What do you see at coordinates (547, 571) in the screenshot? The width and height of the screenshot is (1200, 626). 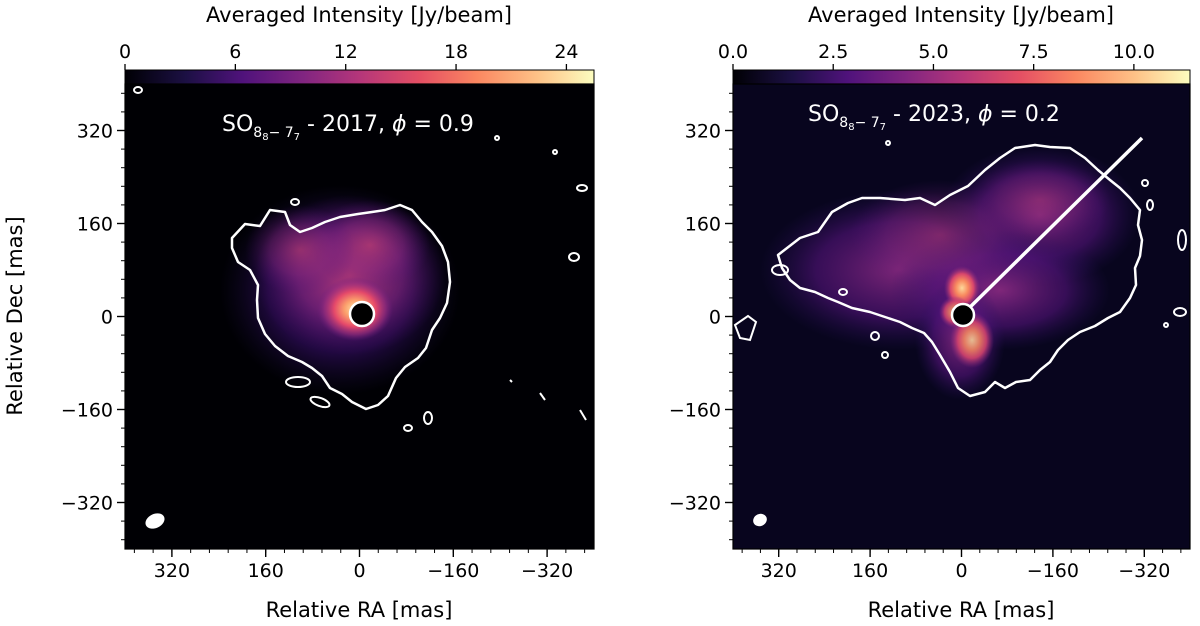 I see `x-tick-label-2017-4: −320` at bounding box center [547, 571].